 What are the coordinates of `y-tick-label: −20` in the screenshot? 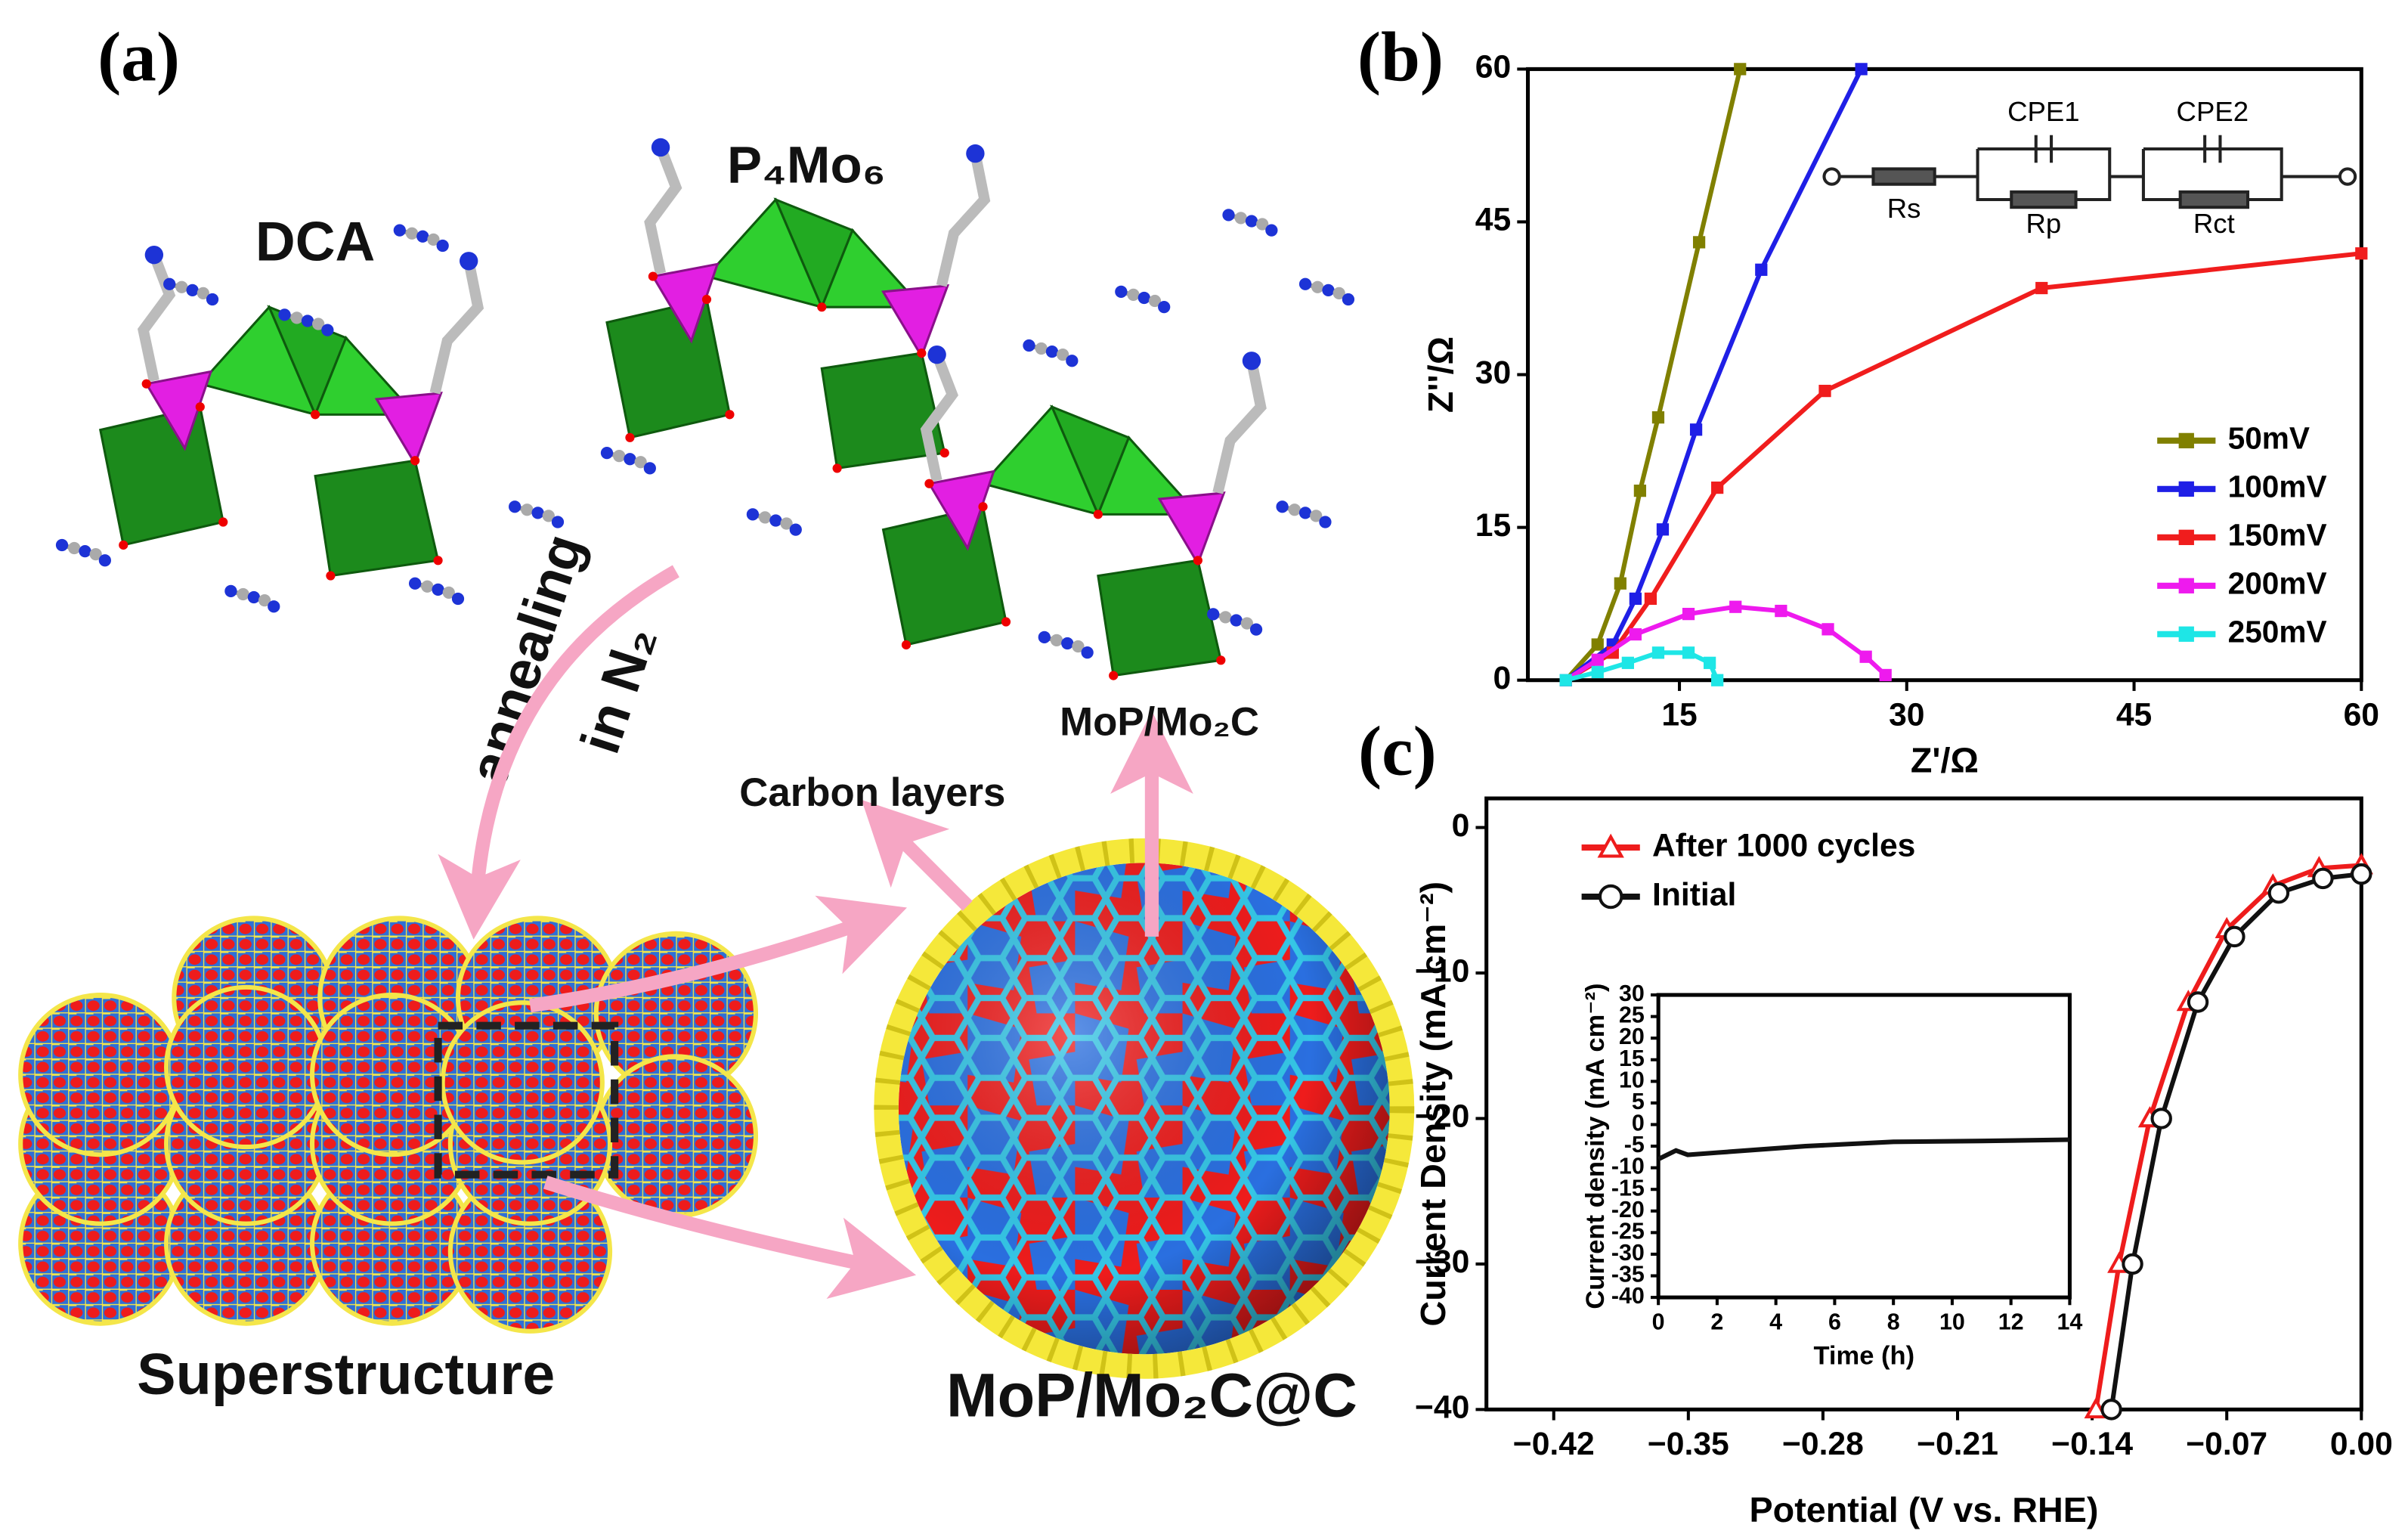 It's located at (1442, 1116).